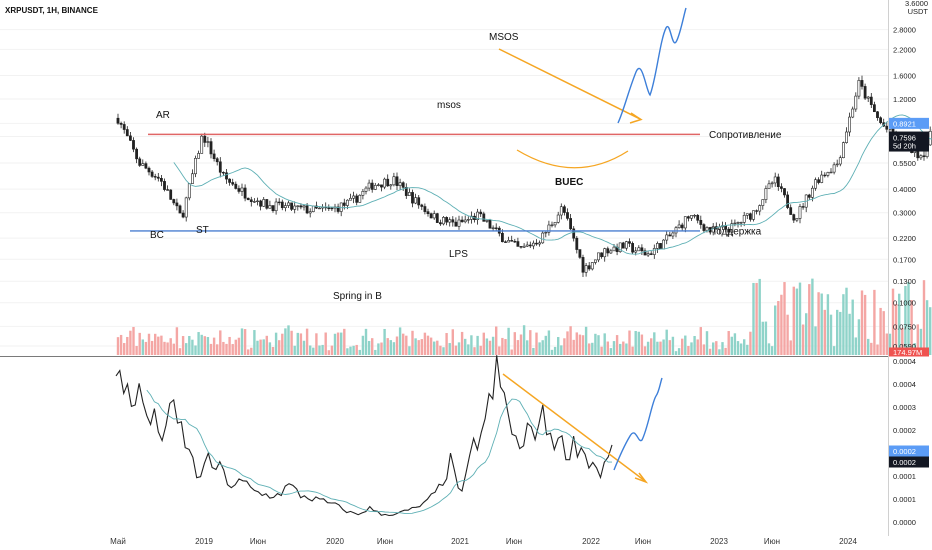 The image size is (932, 550). What do you see at coordinates (904, 213) in the screenshot?
I see `price-tick-label: 0.3000` at bounding box center [904, 213].